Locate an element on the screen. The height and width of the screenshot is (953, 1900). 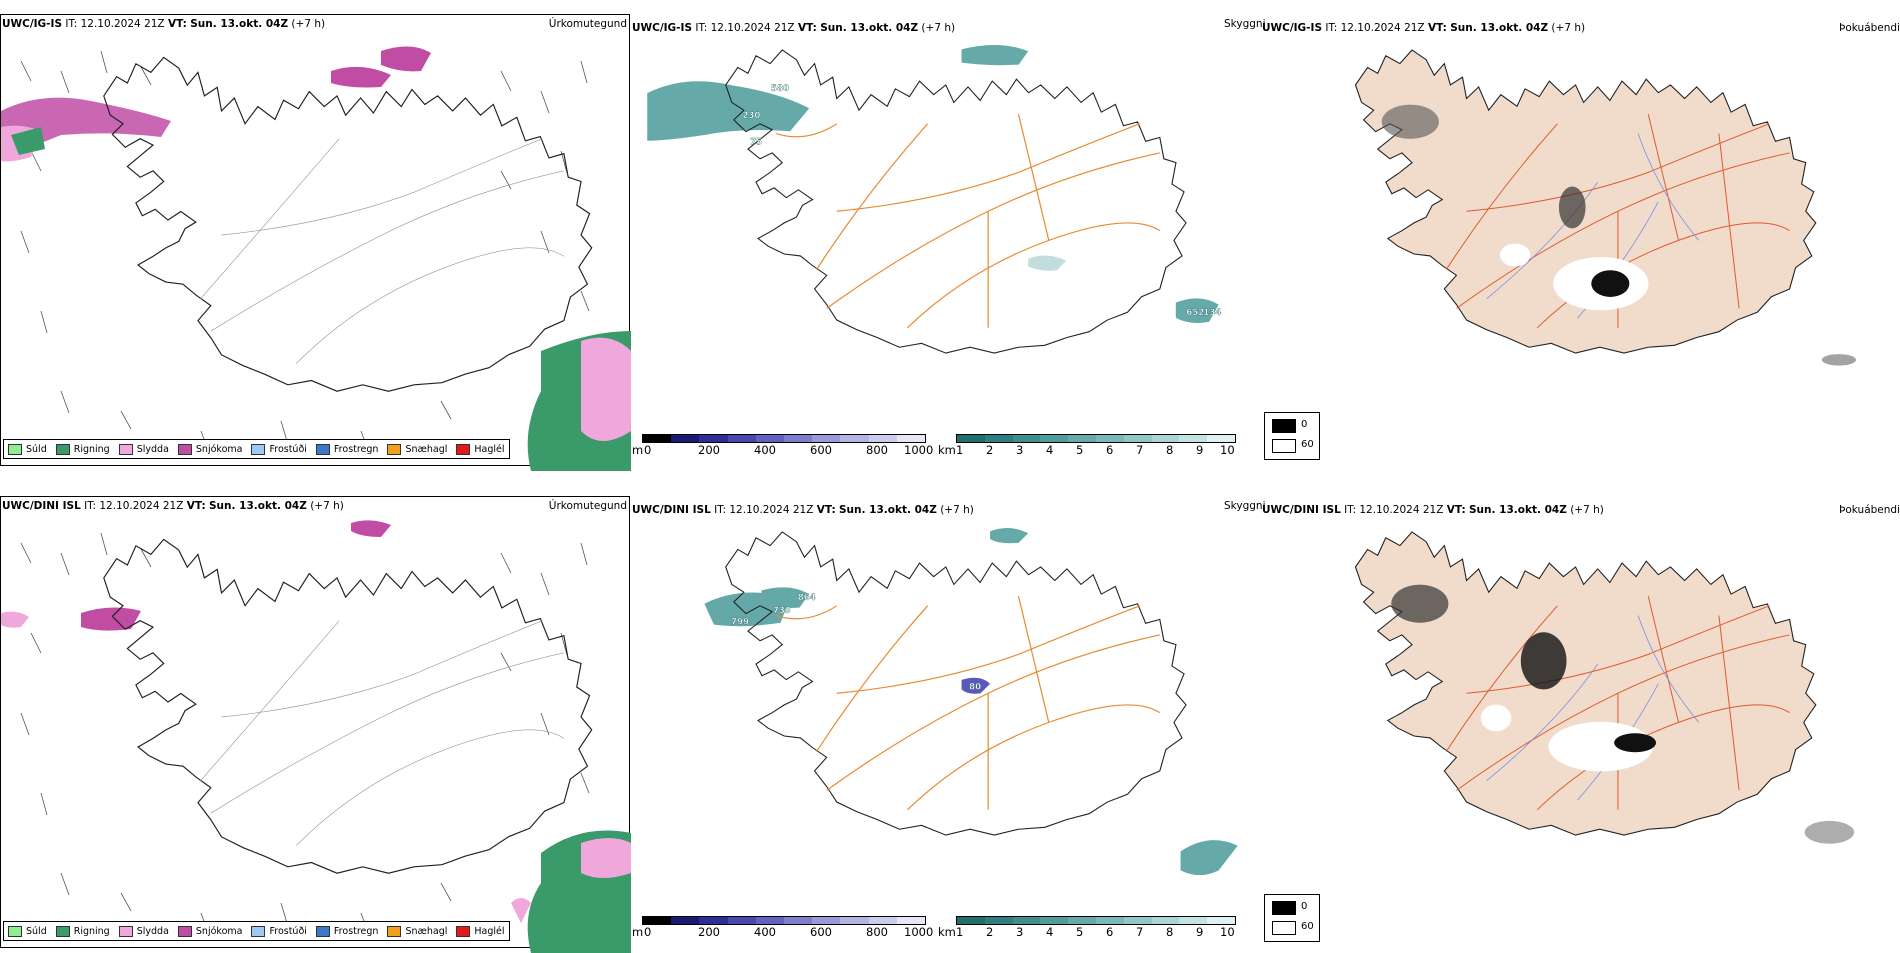
tick-label: 9 is located at coordinates (1200, 932).